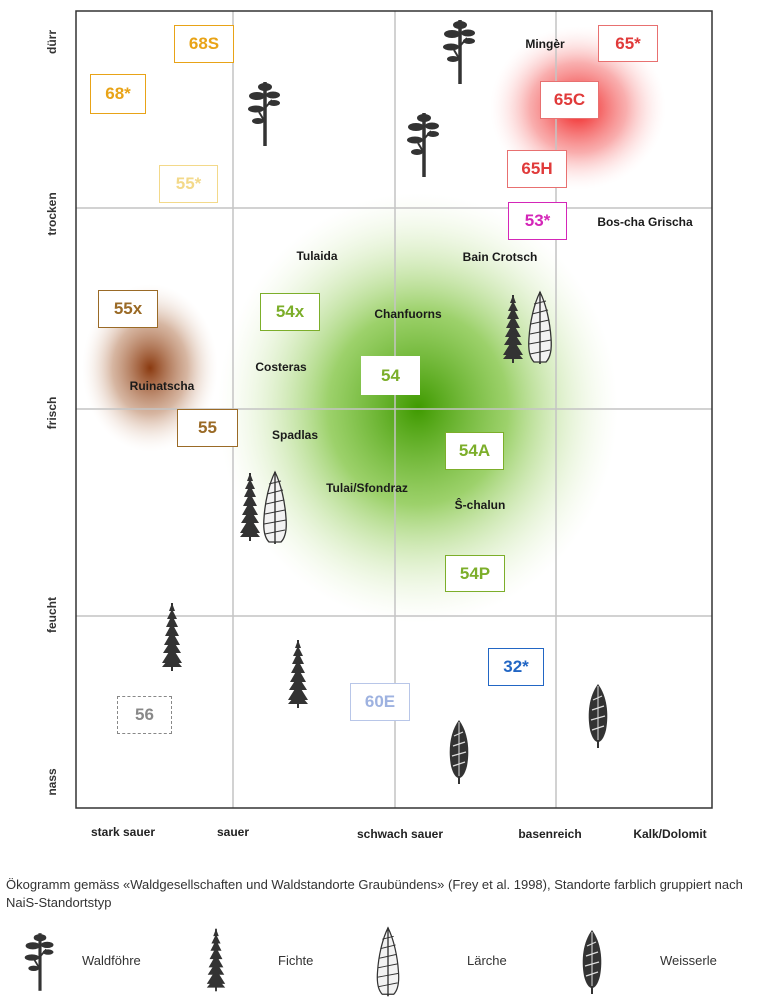 This screenshot has height=1008, width=761. What do you see at coordinates (400, 834) in the screenshot?
I see `x-label-schwach-sauer: schwach sauer` at bounding box center [400, 834].